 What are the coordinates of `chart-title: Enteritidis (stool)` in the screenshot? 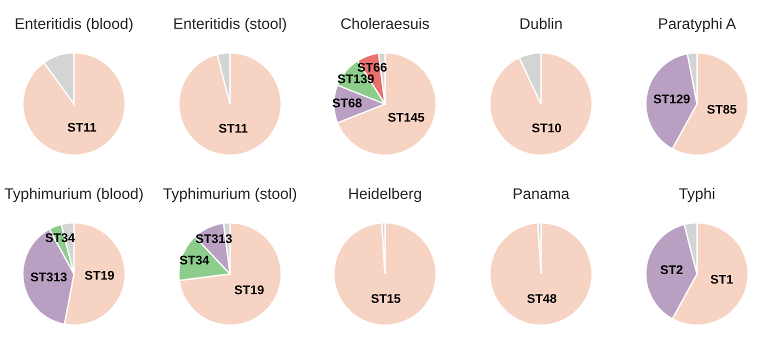 It's located at (230, 25).